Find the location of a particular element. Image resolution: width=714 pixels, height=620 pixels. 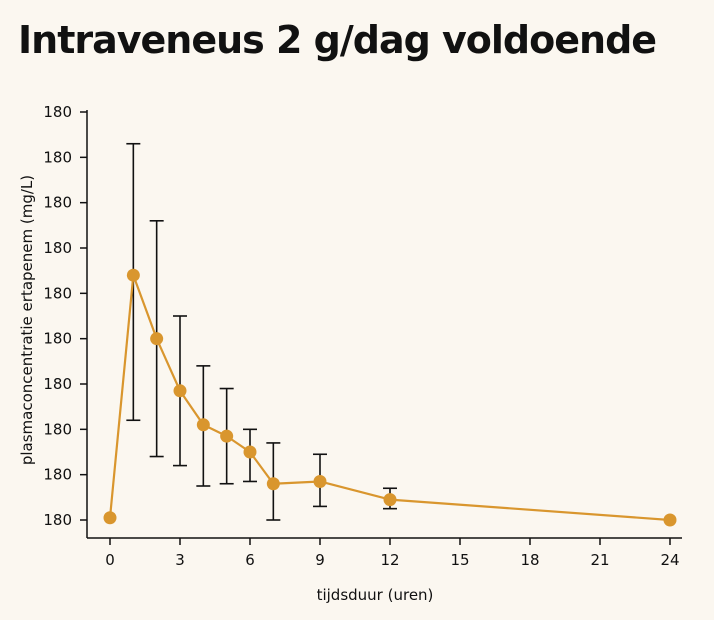

x-tick-label: 6 is located at coordinates (250, 560).